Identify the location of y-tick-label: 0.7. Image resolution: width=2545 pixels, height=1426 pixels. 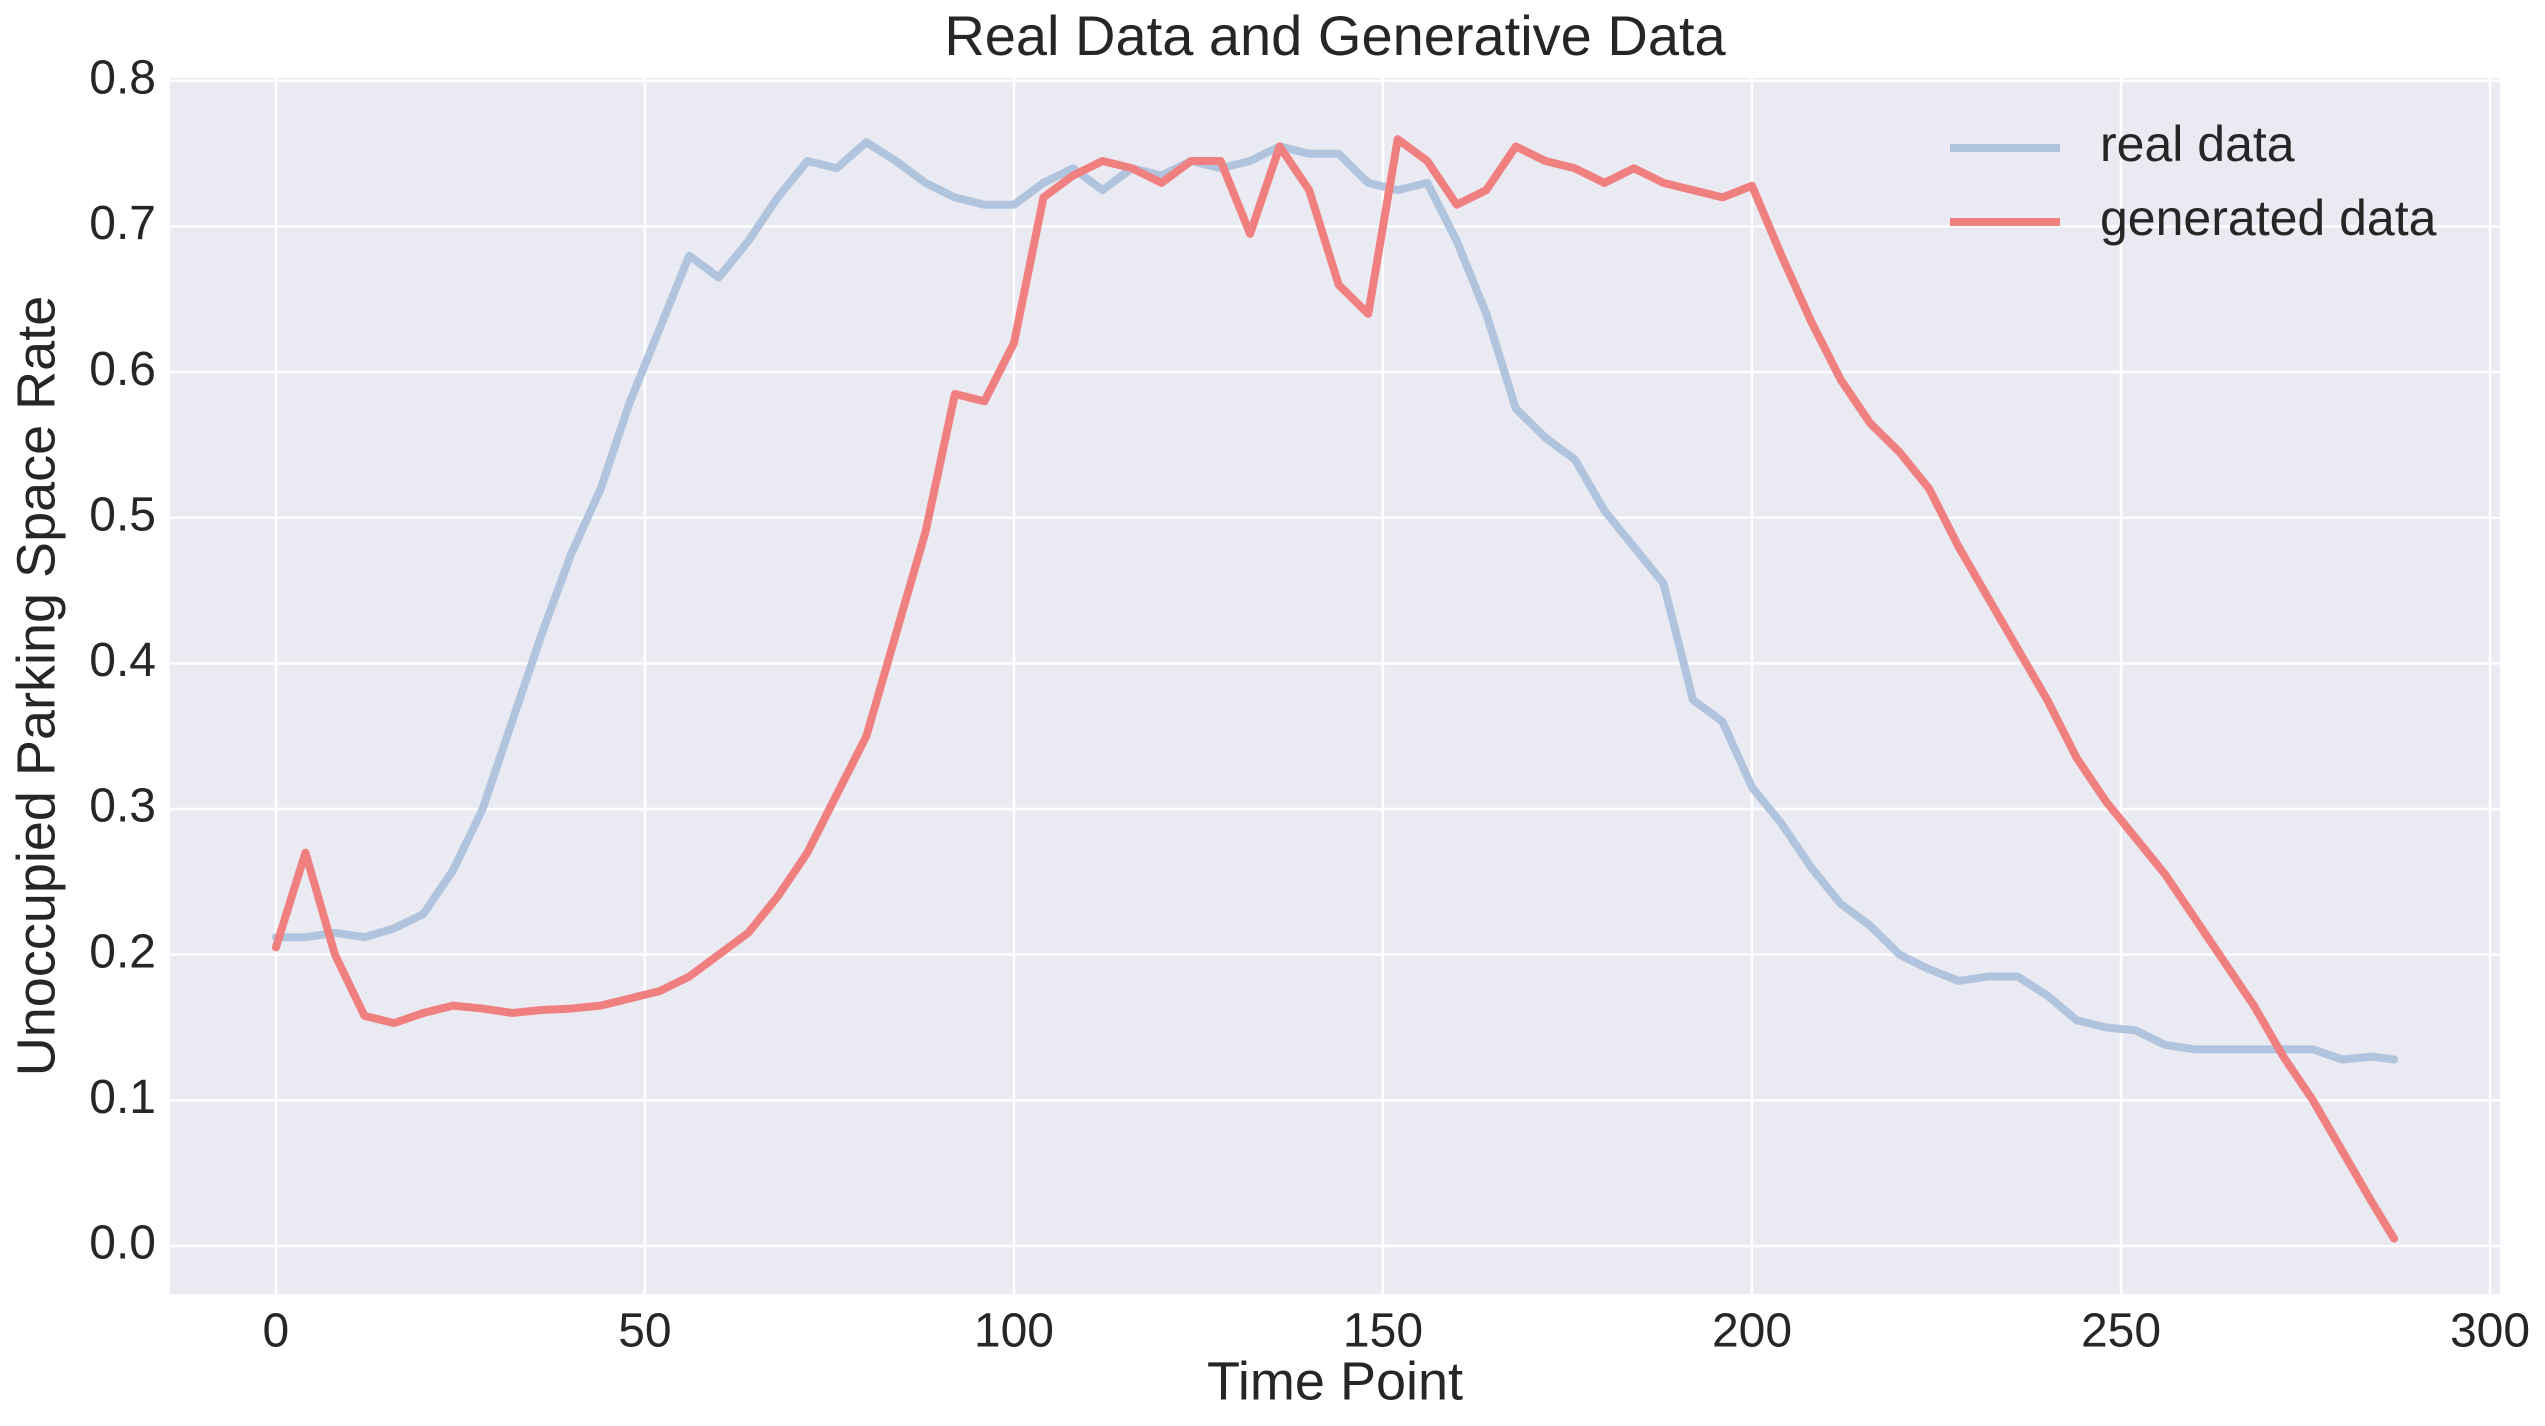
(122, 223).